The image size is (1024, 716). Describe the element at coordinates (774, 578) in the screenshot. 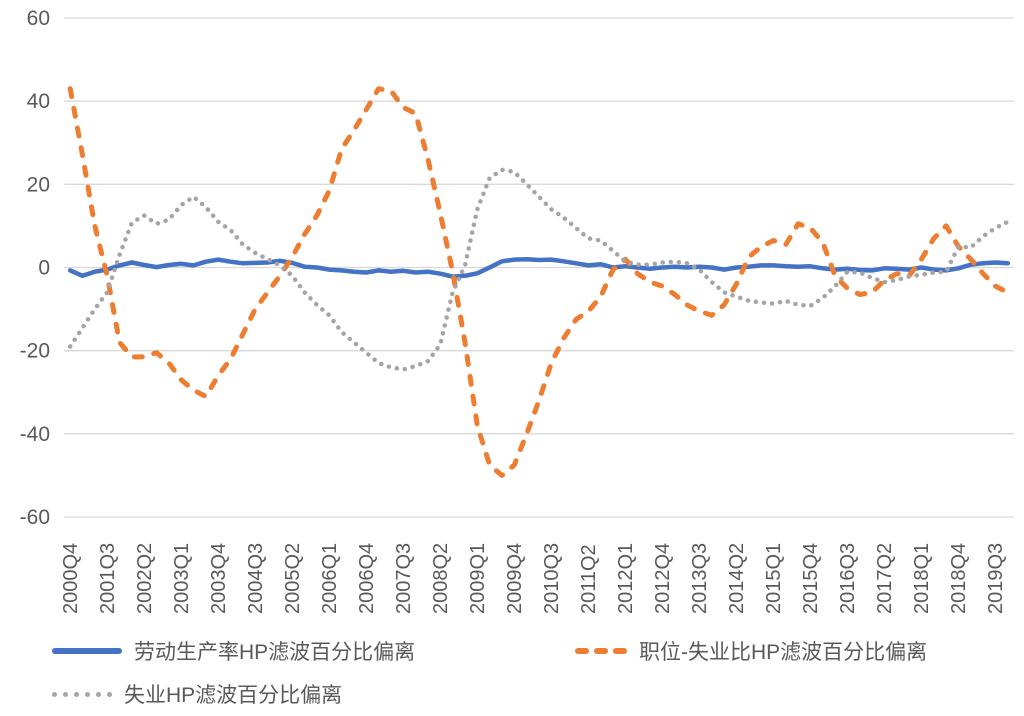

I see `x-axis-tick-label: 2015Q1` at that location.